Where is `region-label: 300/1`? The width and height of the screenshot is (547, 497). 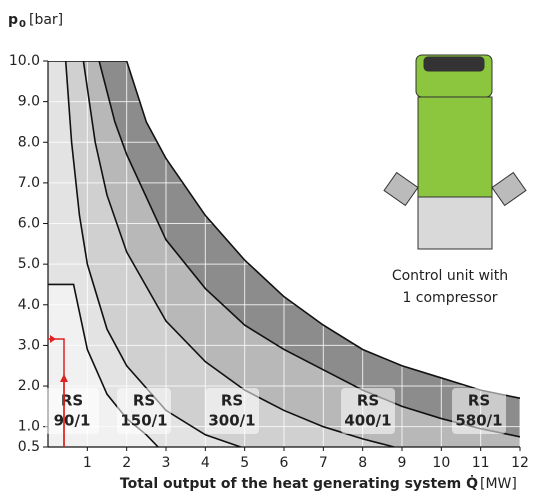 region-label: 300/1 is located at coordinates (231, 421).